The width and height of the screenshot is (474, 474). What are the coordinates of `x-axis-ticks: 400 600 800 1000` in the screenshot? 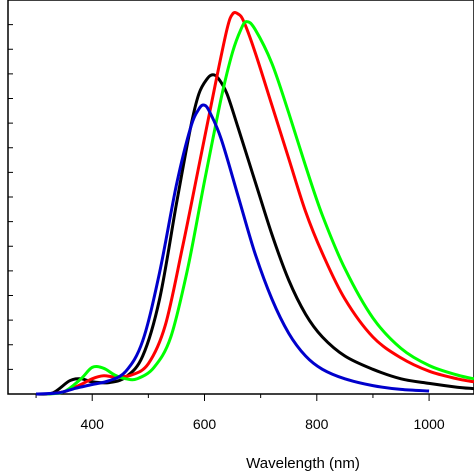 It's located at (240, 413).